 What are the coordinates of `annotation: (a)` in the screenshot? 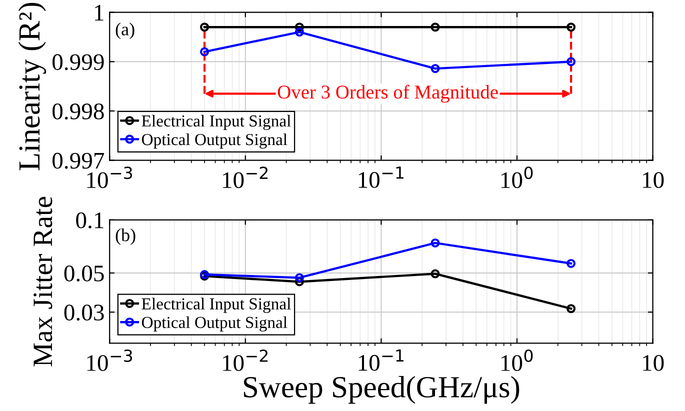 It's located at (125, 31).